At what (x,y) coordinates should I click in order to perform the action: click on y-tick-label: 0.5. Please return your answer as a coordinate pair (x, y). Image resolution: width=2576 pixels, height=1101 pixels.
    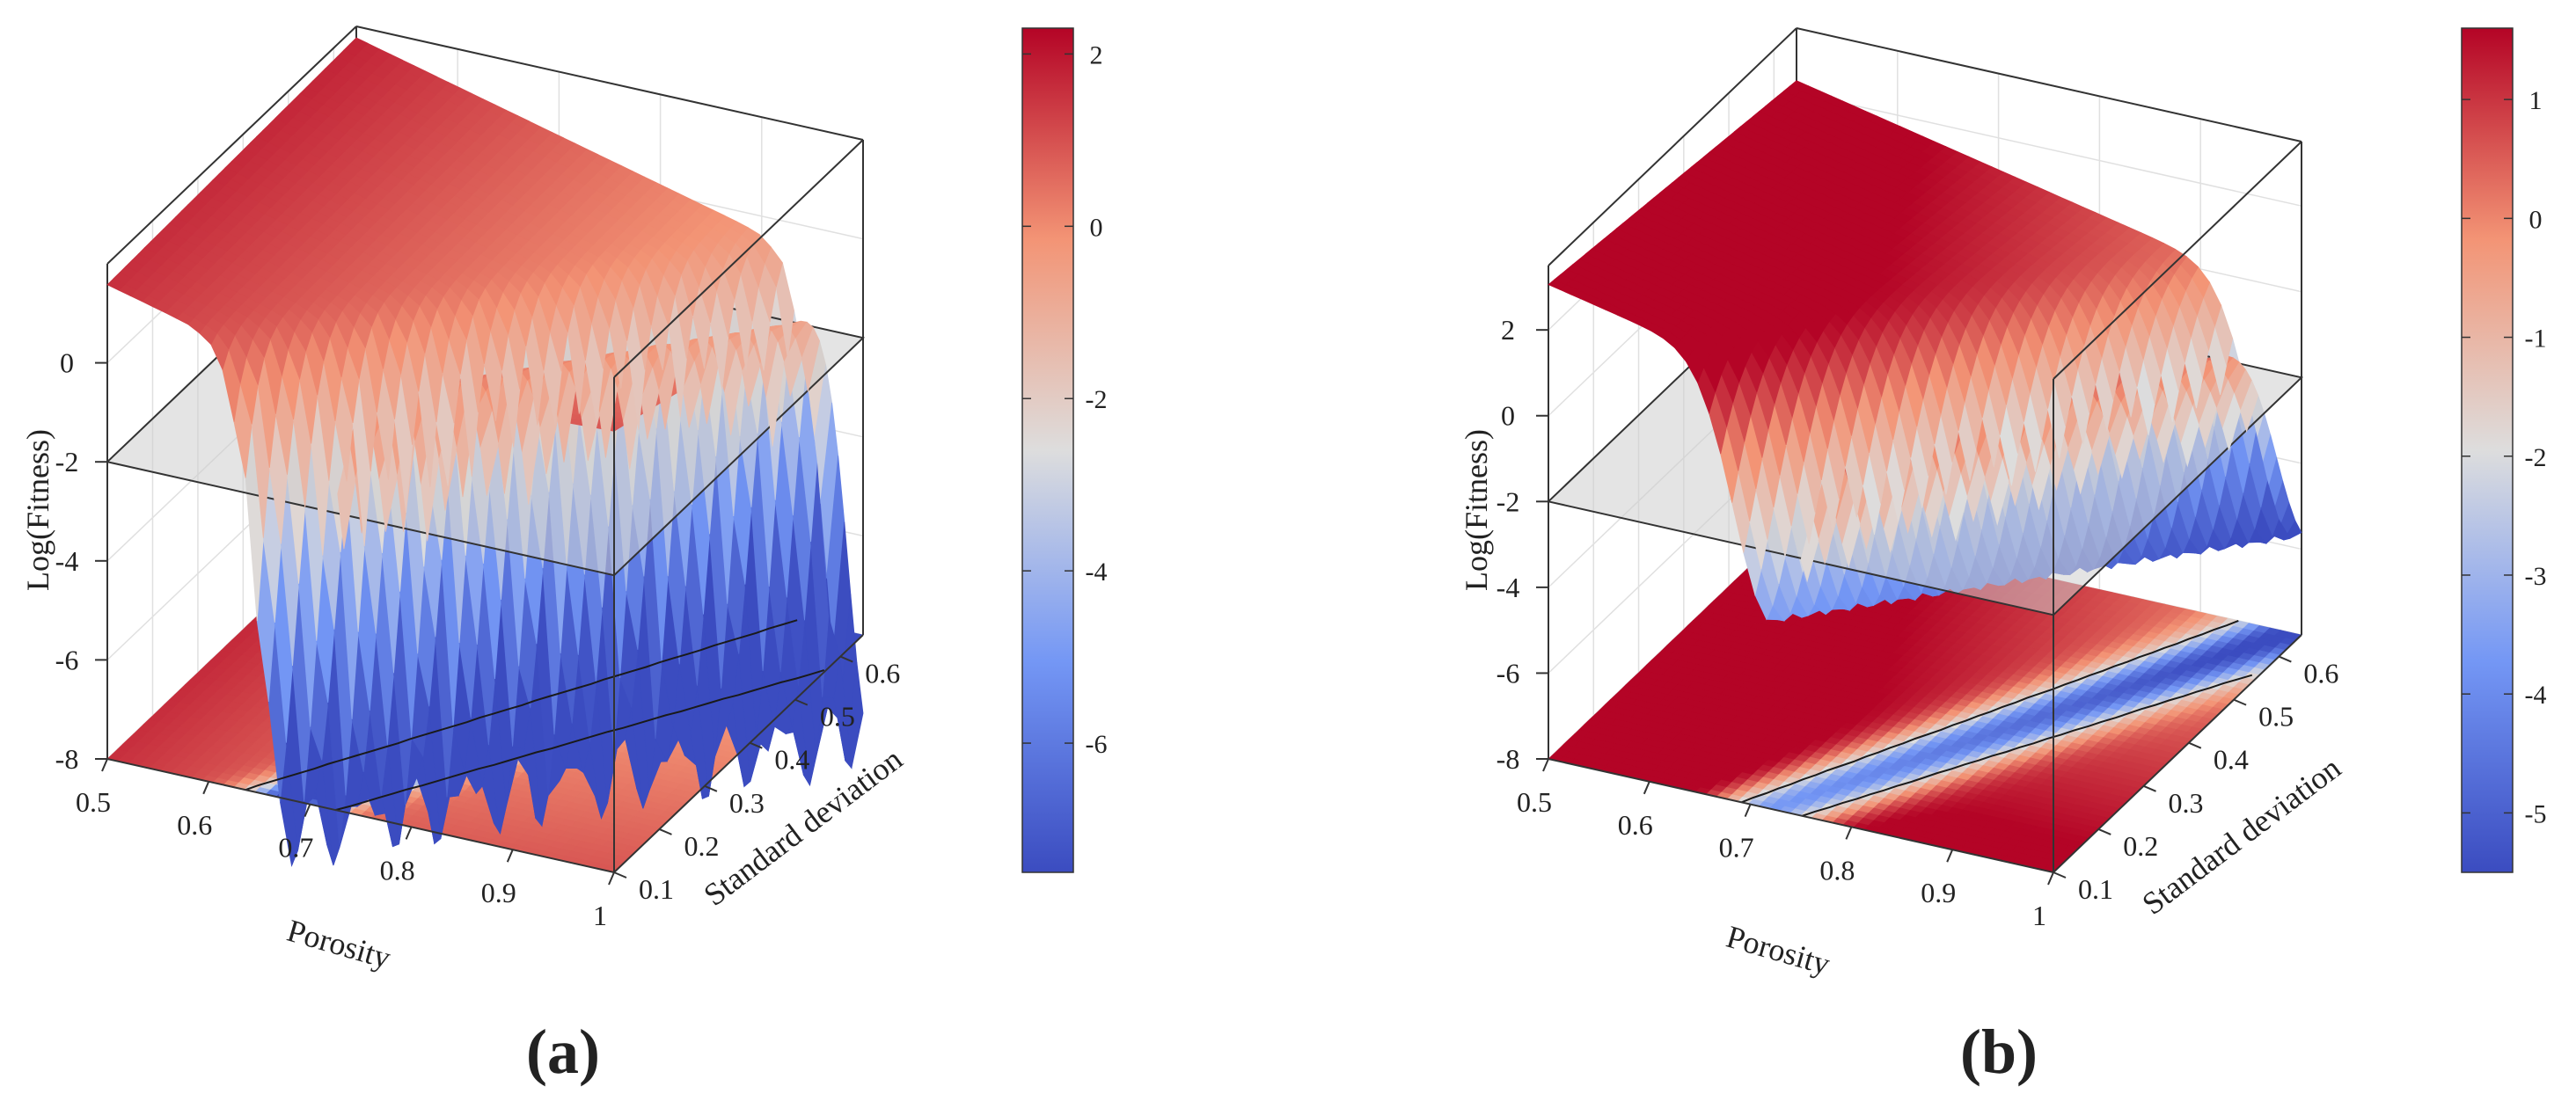
    Looking at the image, I should click on (837, 717).